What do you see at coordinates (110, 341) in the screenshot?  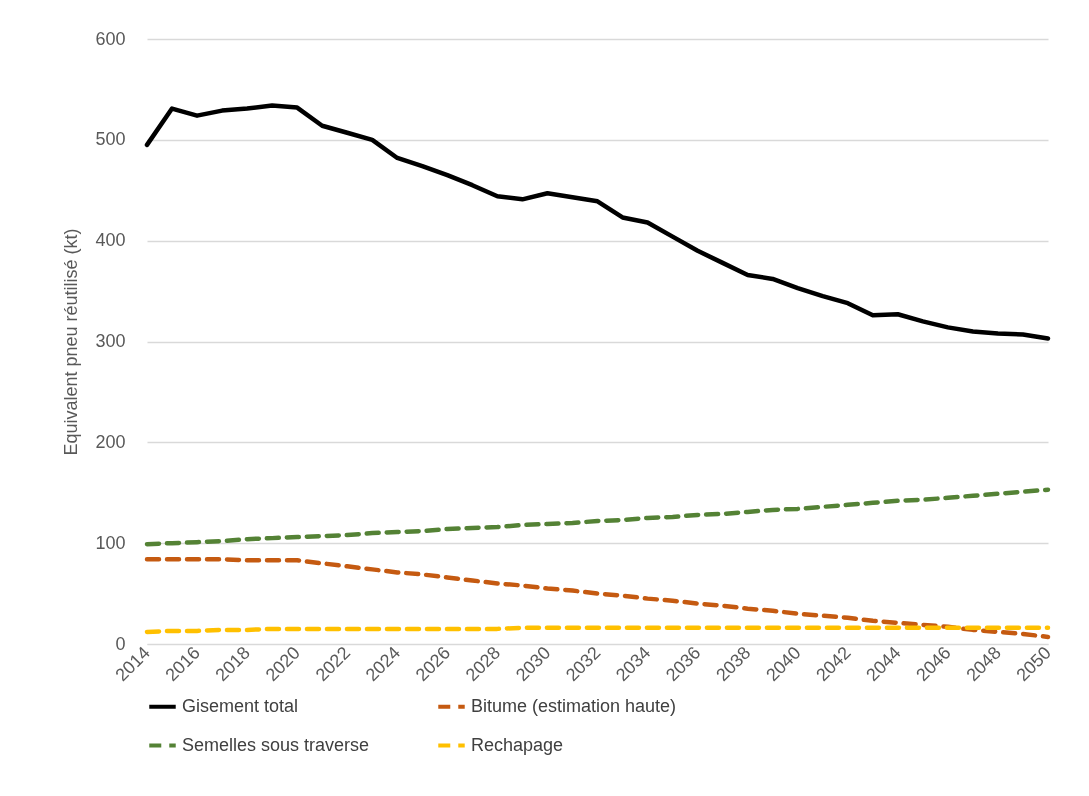 I see `y-tick-label: 300` at bounding box center [110, 341].